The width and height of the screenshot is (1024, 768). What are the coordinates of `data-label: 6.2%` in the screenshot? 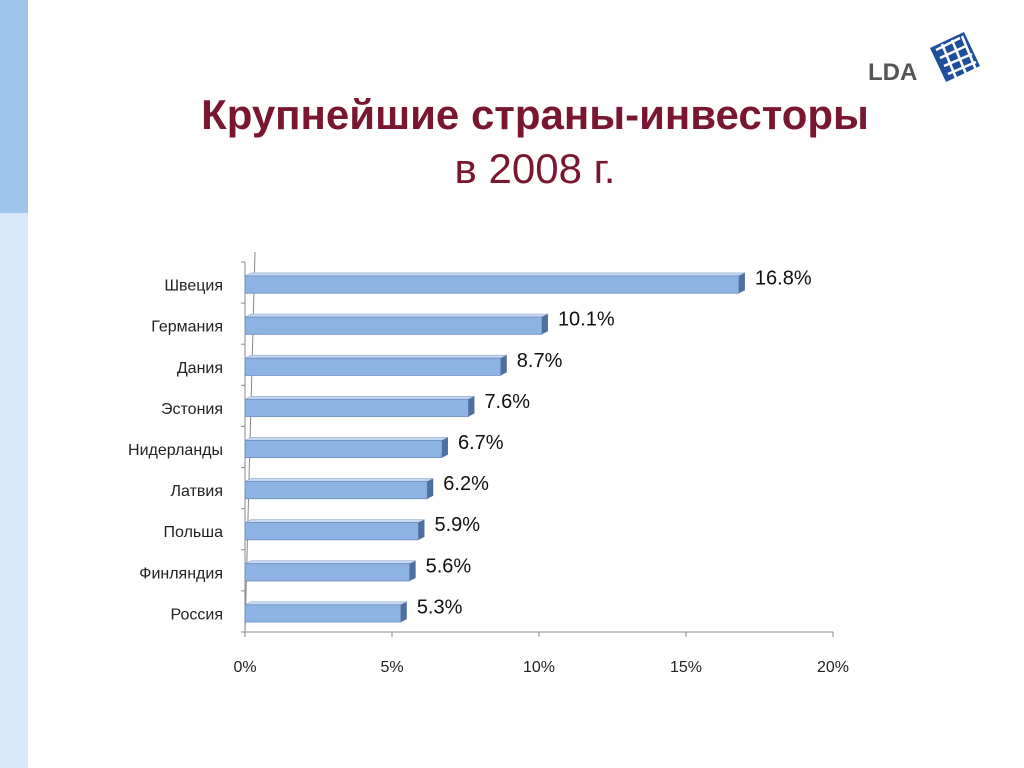 It's located at (466, 484).